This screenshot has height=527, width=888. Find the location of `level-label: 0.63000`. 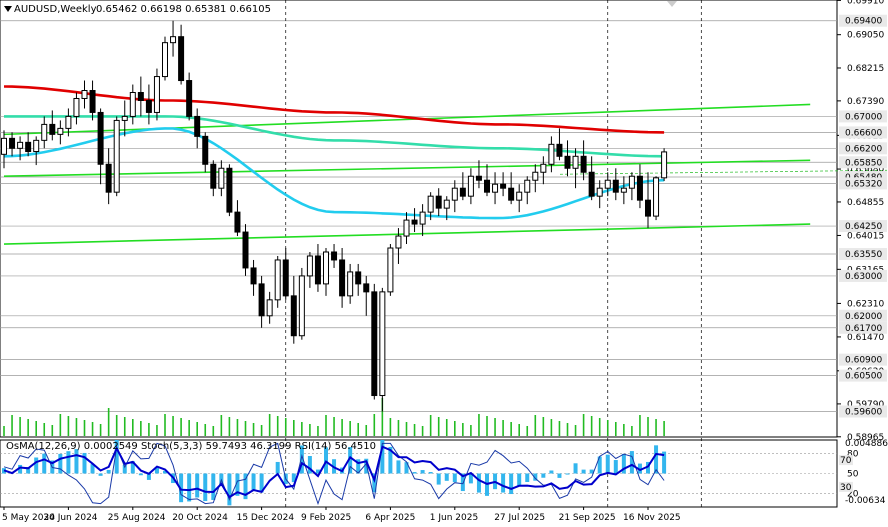

level-label: 0.63000 is located at coordinates (863, 277).